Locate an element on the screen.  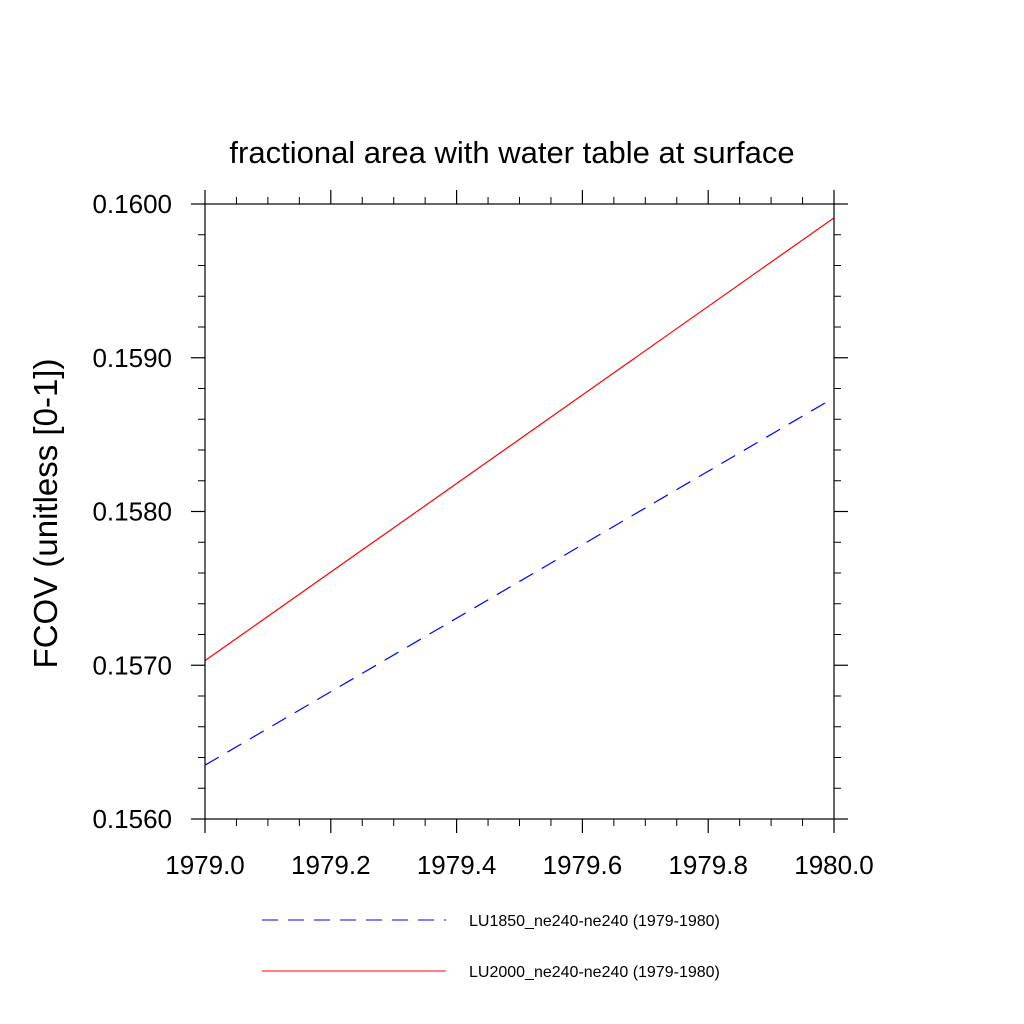
y-axis-label: FCOV (unitless [0-1]) is located at coordinates (45, 514).